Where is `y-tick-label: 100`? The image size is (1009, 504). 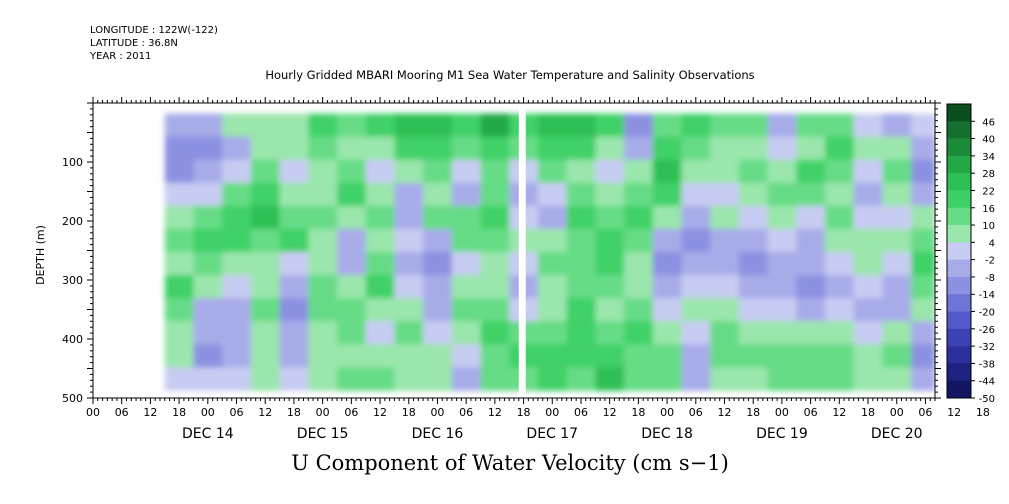
y-tick-label: 100 is located at coordinates (72, 162).